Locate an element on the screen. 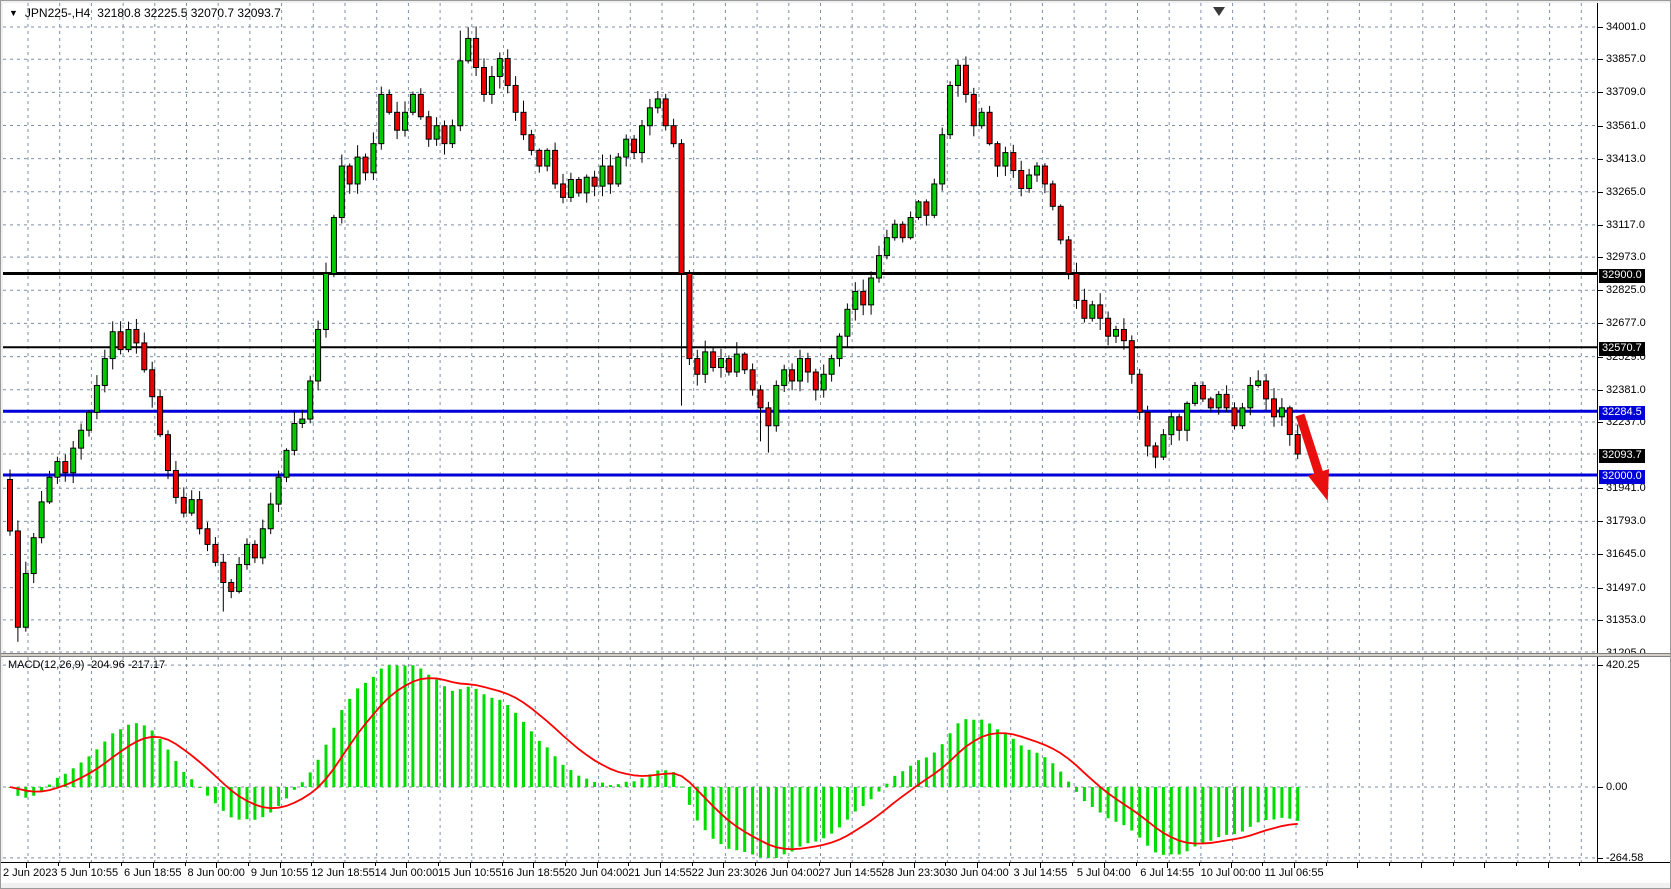  macd-tick-label: 420.25 is located at coordinates (1623, 665).